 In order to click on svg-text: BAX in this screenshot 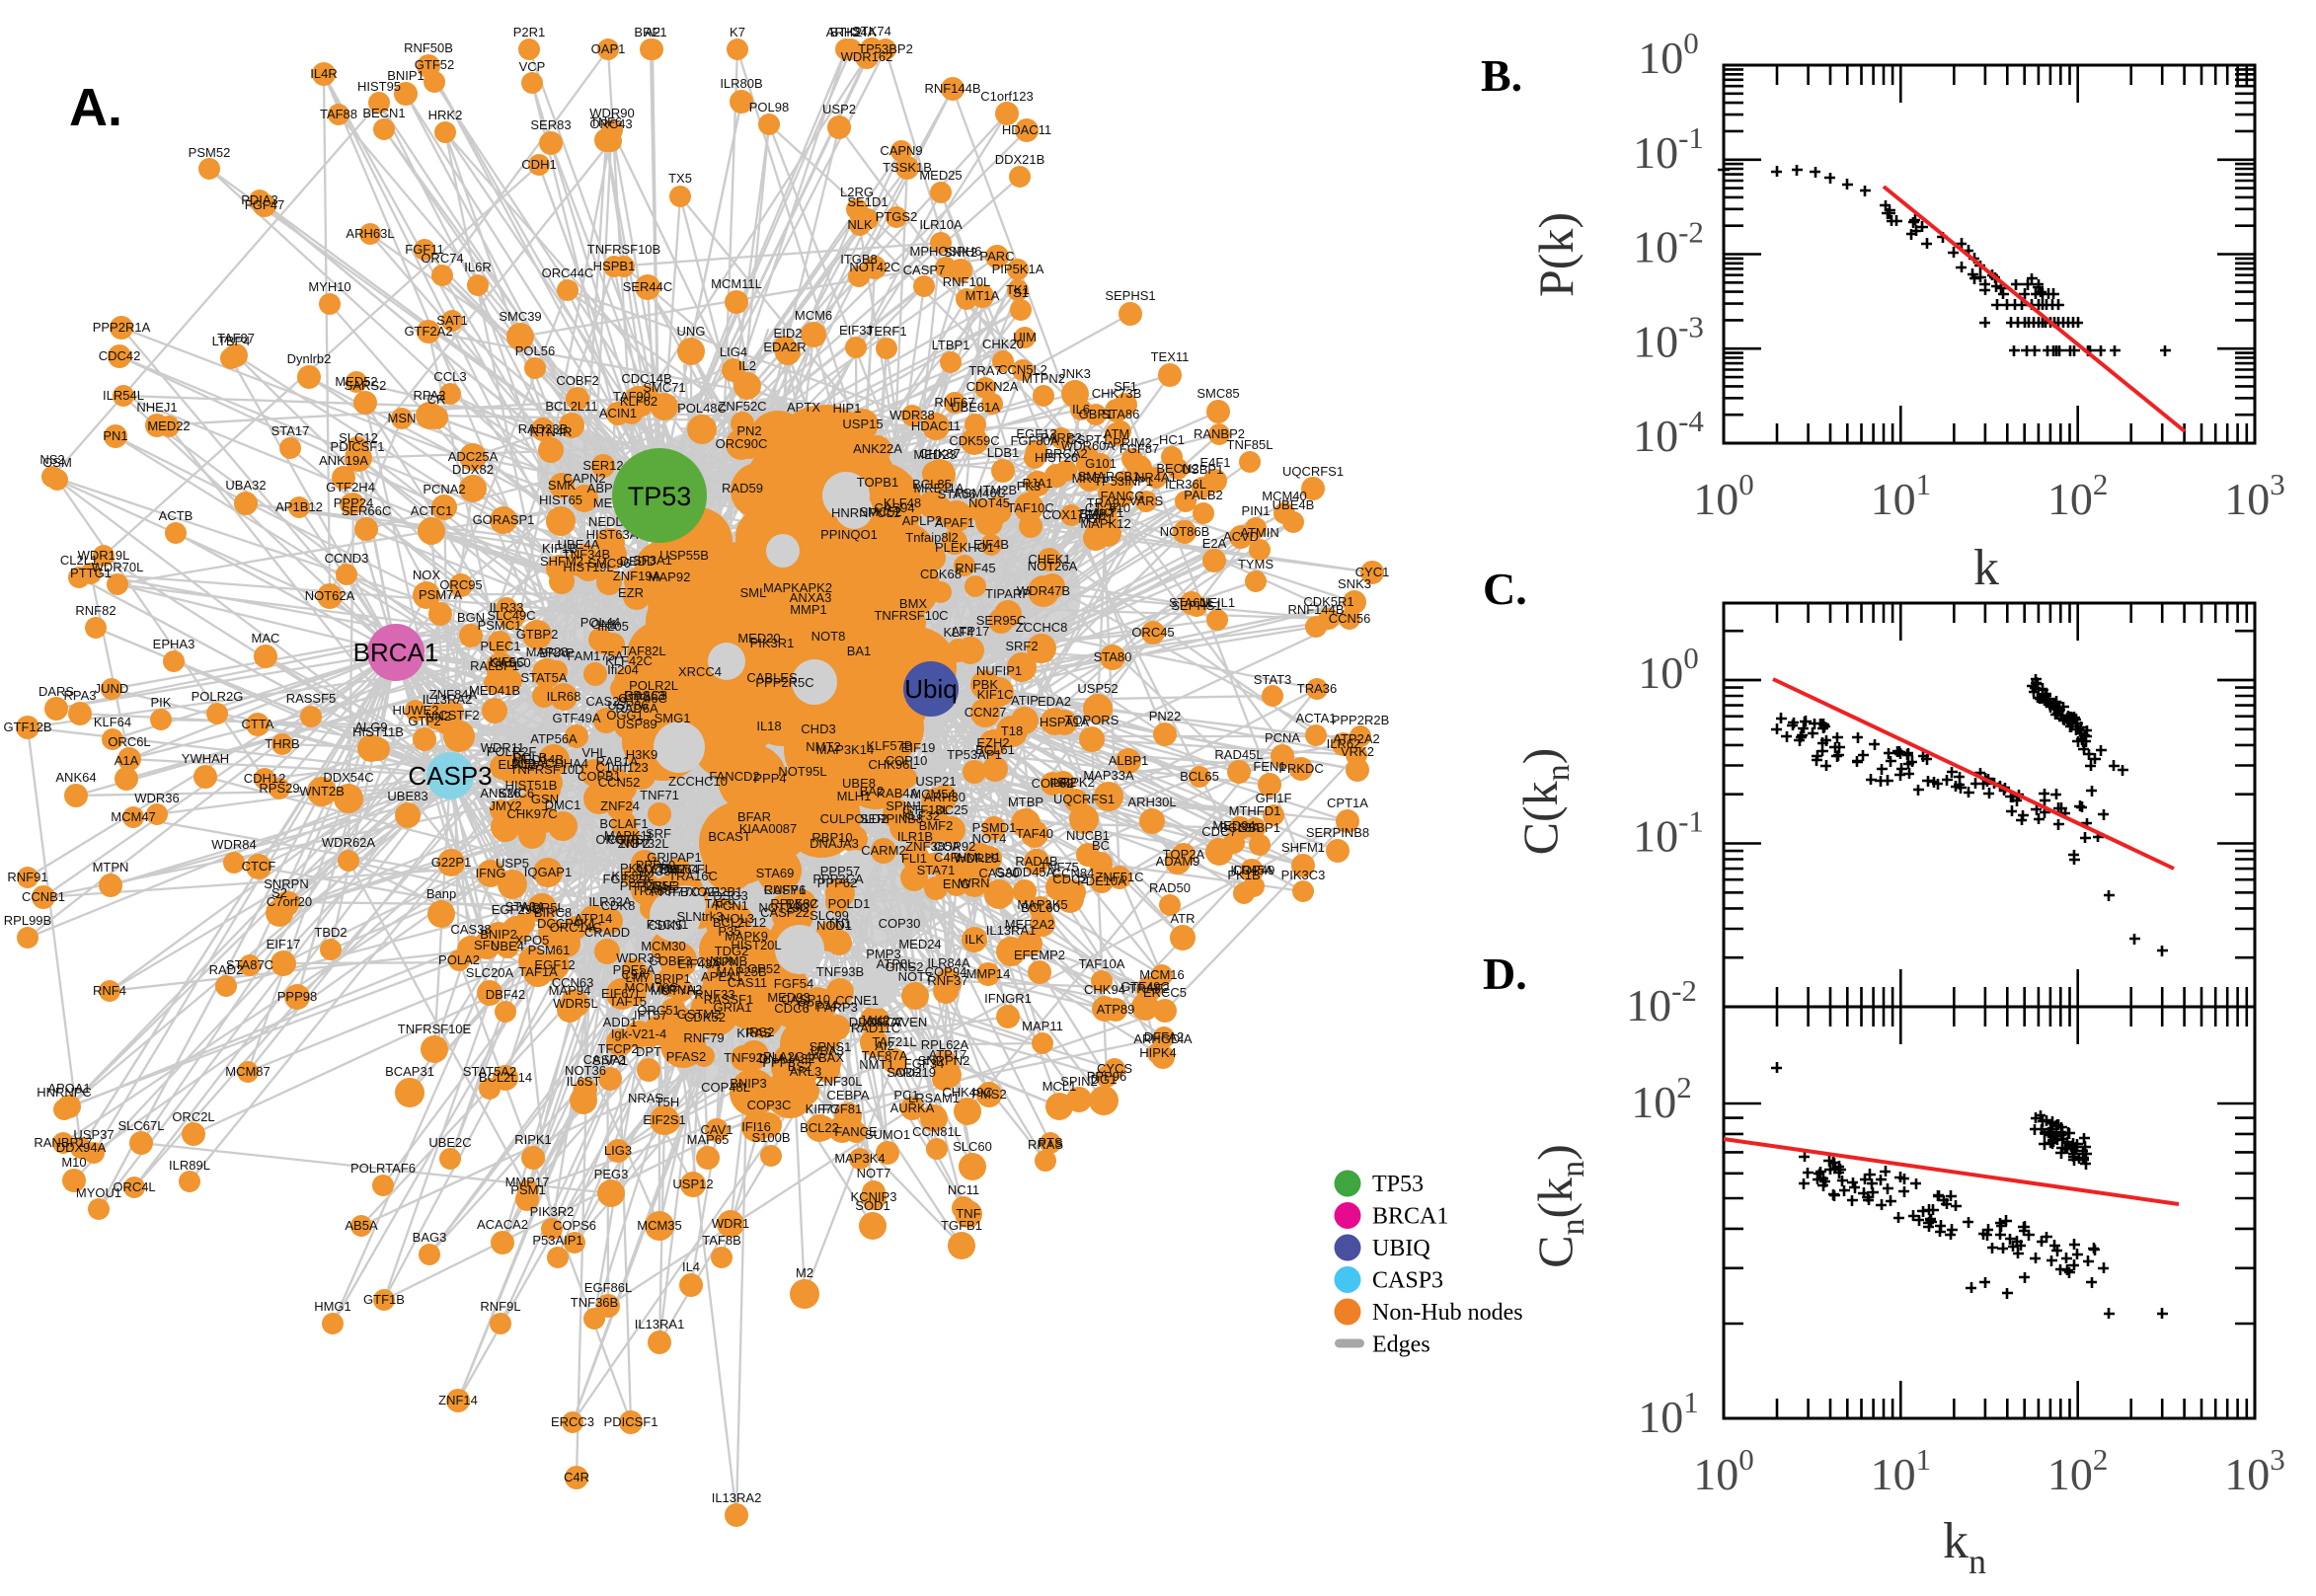, I will do `click(831, 1057)`.